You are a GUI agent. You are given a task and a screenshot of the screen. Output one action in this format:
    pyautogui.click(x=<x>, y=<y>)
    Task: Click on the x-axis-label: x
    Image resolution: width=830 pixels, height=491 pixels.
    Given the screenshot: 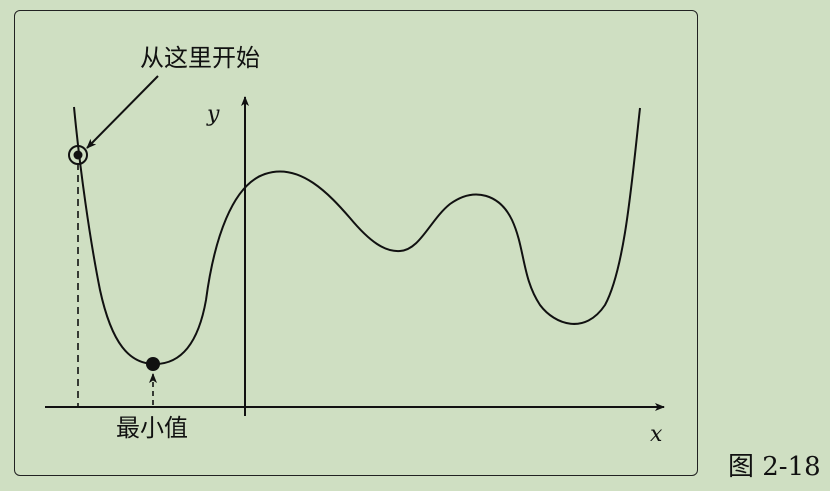 What is the action you would take?
    pyautogui.click(x=656, y=434)
    